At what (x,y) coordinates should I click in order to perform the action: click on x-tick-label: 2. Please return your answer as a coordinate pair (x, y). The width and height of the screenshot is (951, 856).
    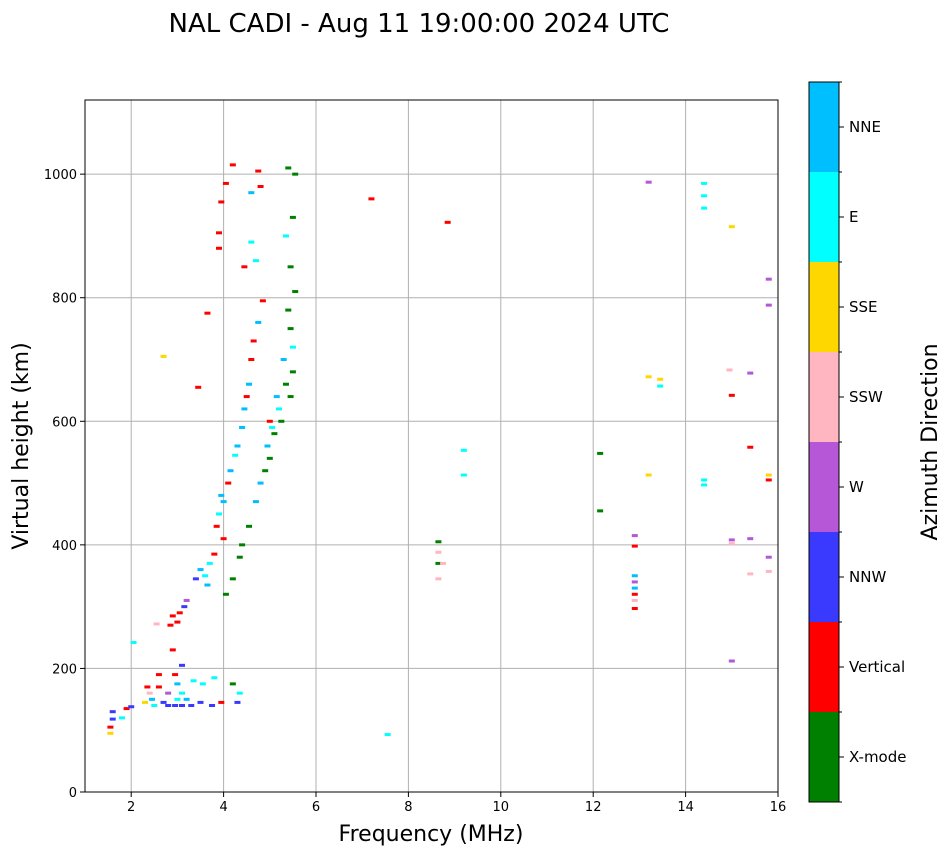
    Looking at the image, I should click on (131, 807).